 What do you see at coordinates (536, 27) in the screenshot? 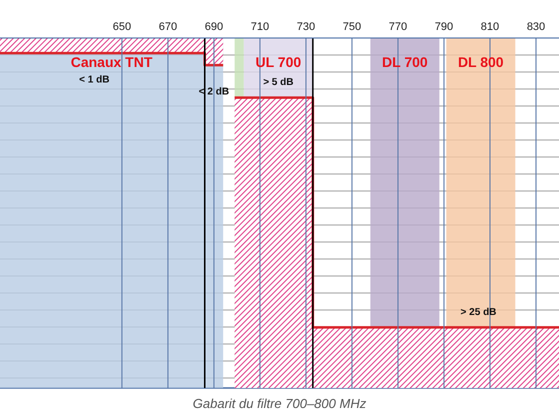
I see `x-tick-label: 830` at bounding box center [536, 27].